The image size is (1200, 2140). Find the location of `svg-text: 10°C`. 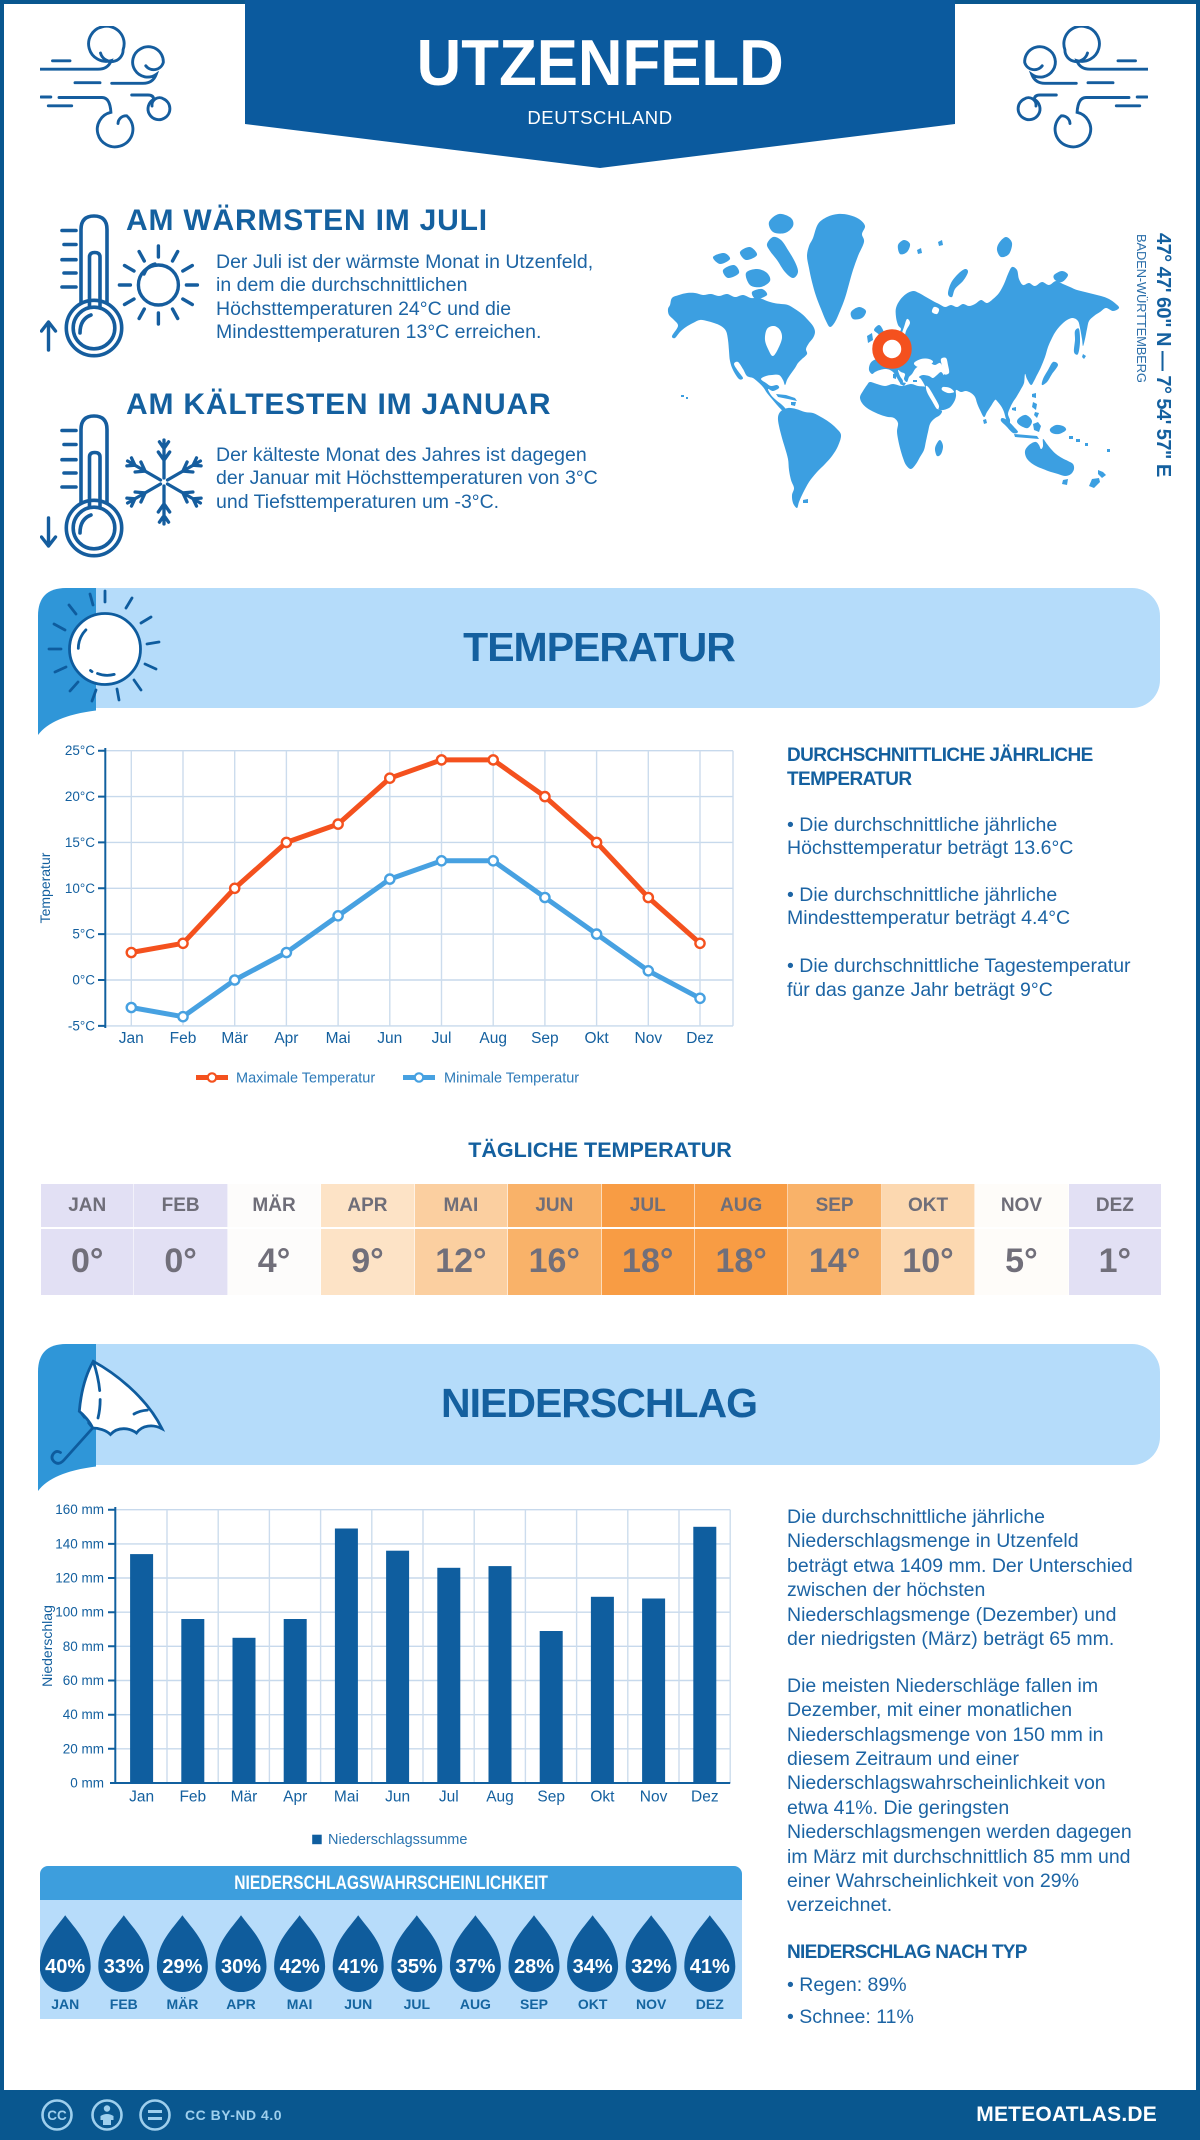

svg-text: 10°C is located at coordinates (80, 888).